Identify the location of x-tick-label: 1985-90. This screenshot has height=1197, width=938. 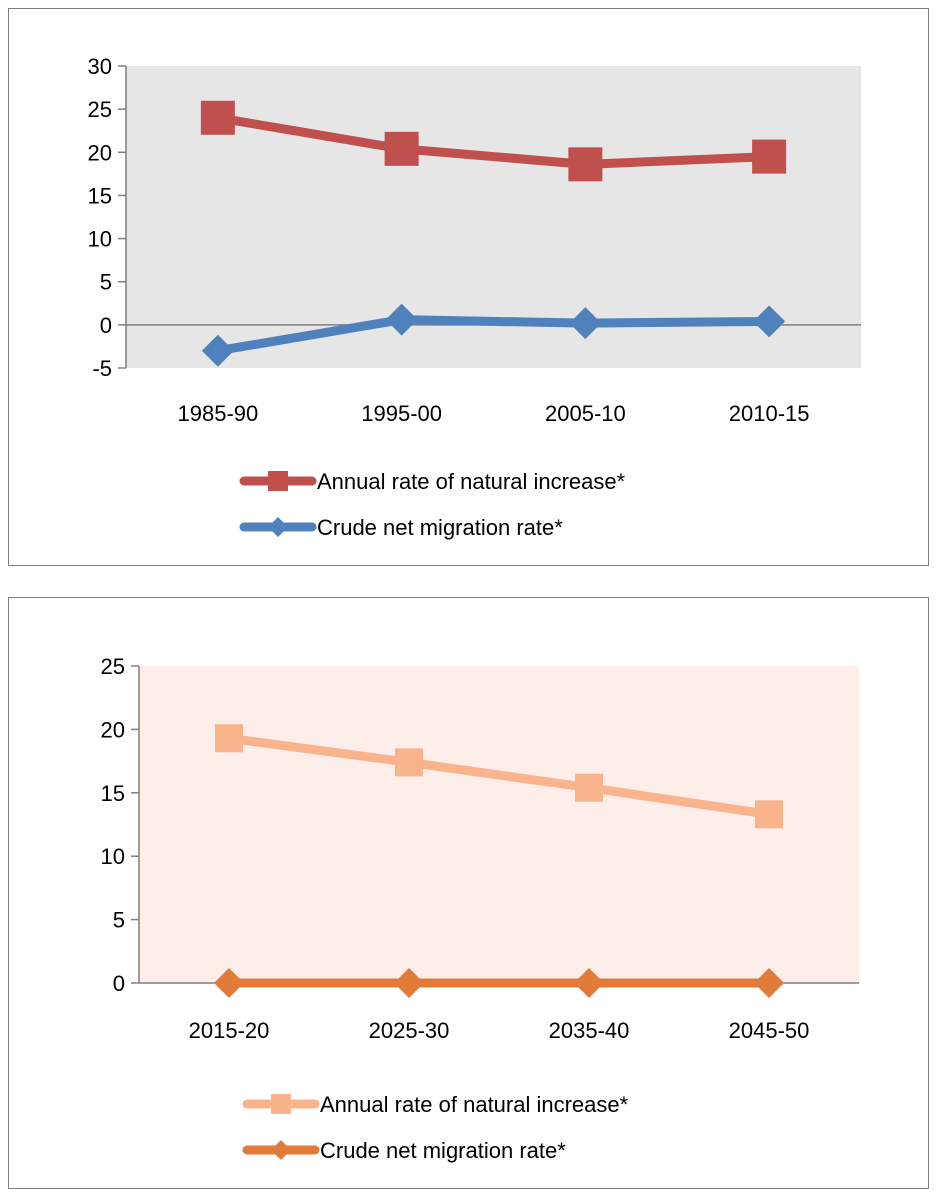
(218, 413).